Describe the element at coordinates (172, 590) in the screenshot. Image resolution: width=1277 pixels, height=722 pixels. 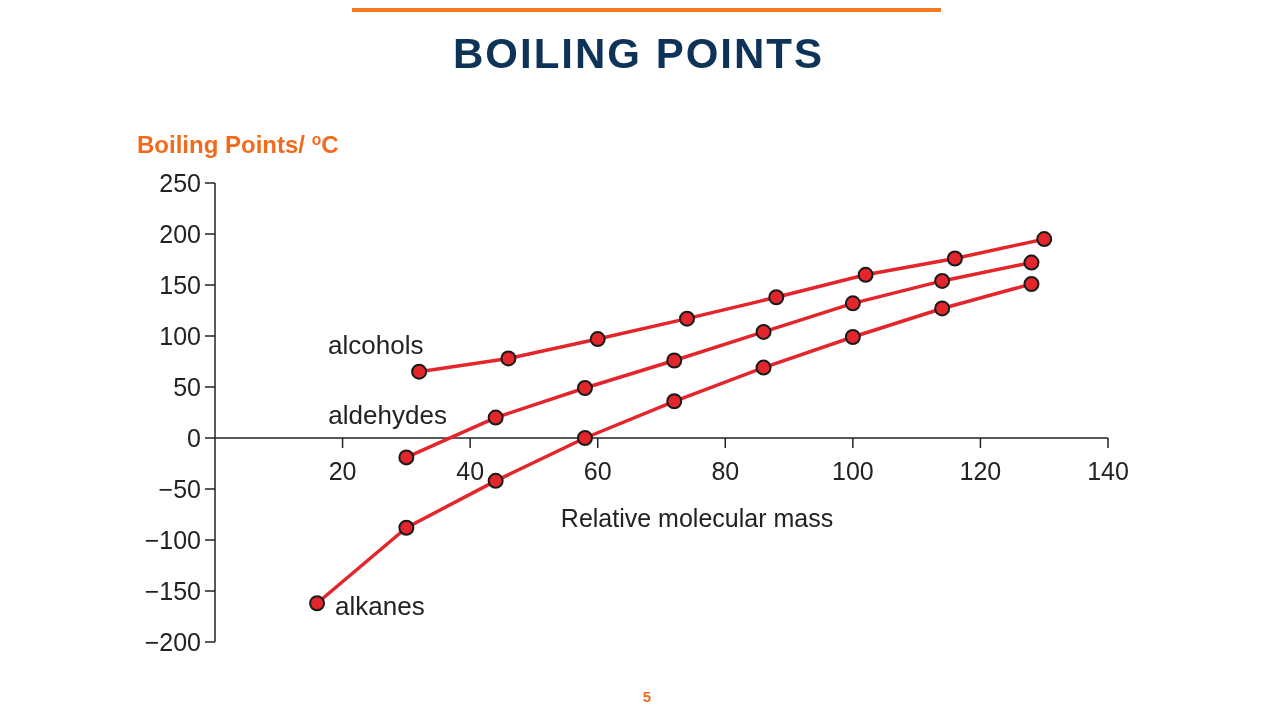
I see `y-tick-label: −150` at that location.